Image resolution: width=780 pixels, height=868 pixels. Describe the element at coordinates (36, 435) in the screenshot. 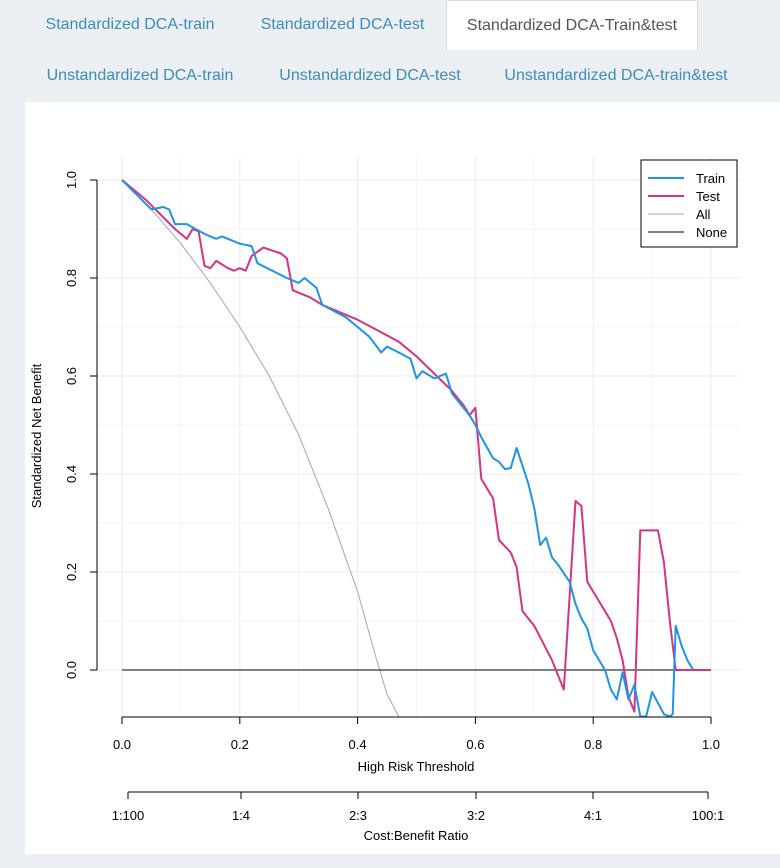

I see `y-axis-label: Standardized Net Benefit` at that location.